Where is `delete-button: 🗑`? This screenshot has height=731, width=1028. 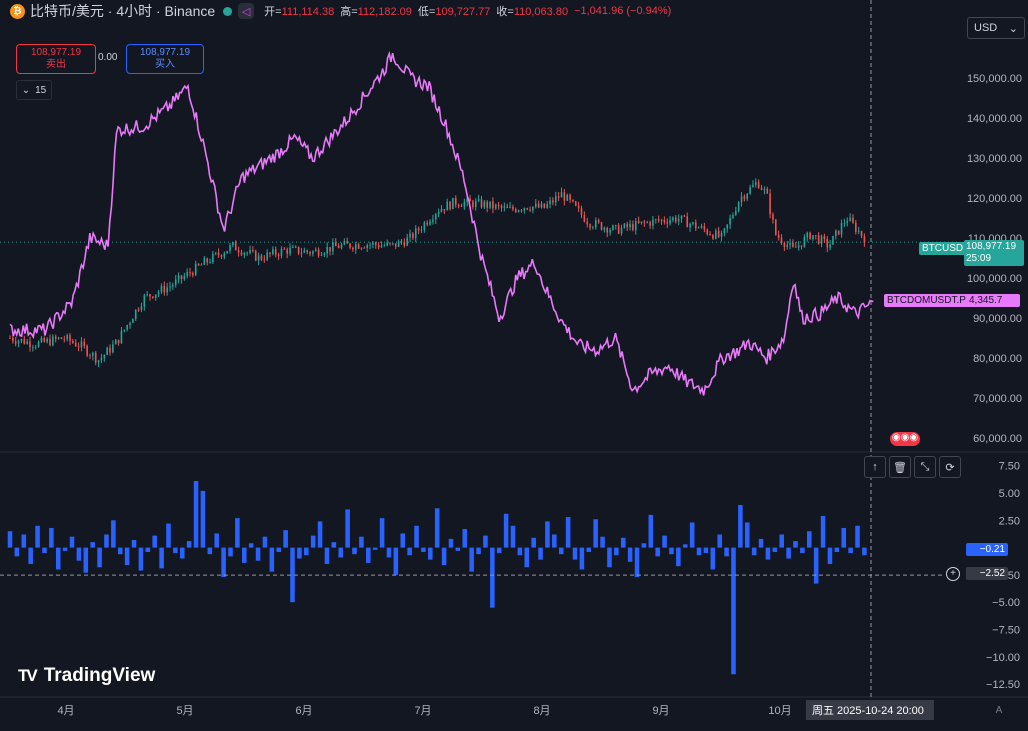
delete-button: 🗑 is located at coordinates (900, 467).